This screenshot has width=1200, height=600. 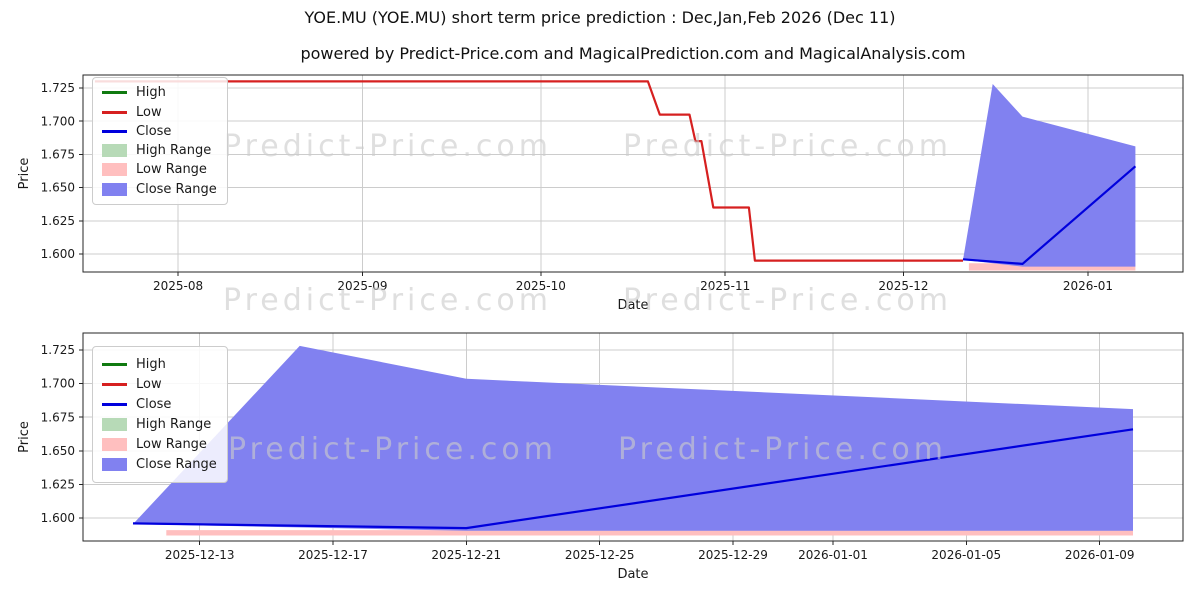 What do you see at coordinates (466, 555) in the screenshot?
I see `x-tick-label: 2025-12-21` at bounding box center [466, 555].